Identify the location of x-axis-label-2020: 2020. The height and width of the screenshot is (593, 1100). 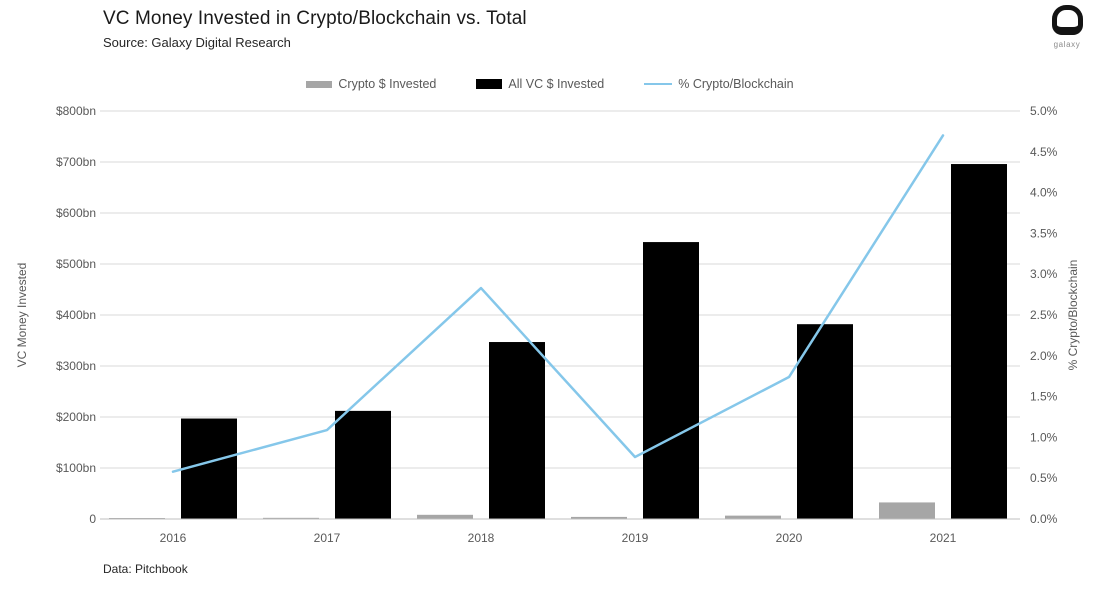
(789, 538).